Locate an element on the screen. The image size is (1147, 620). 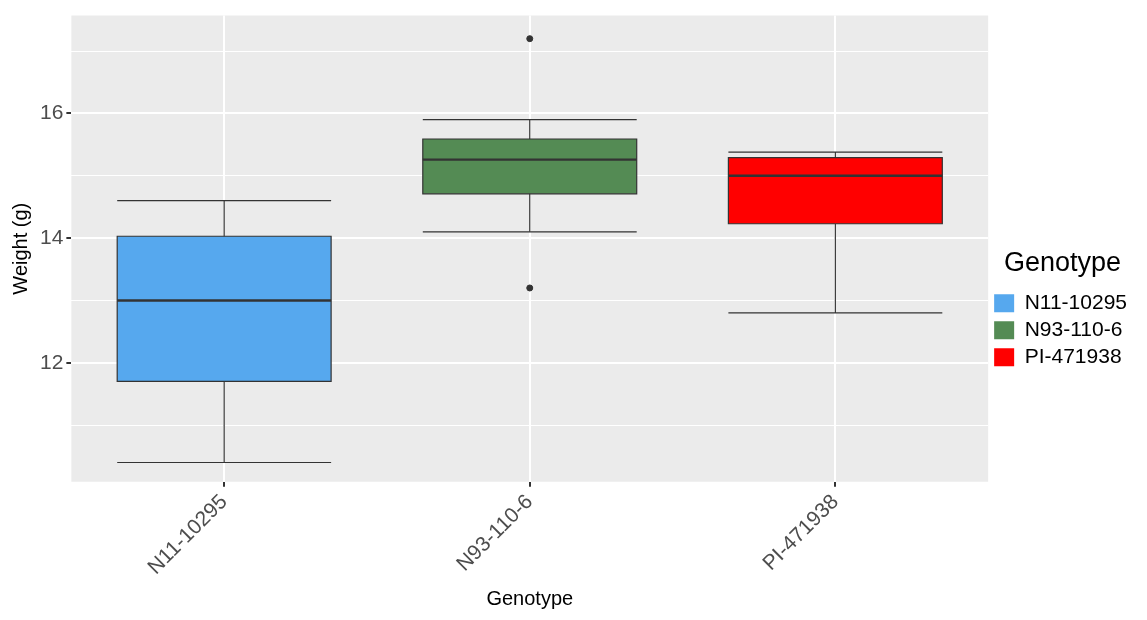
legend-title: Genotype is located at coordinates (1063, 262).